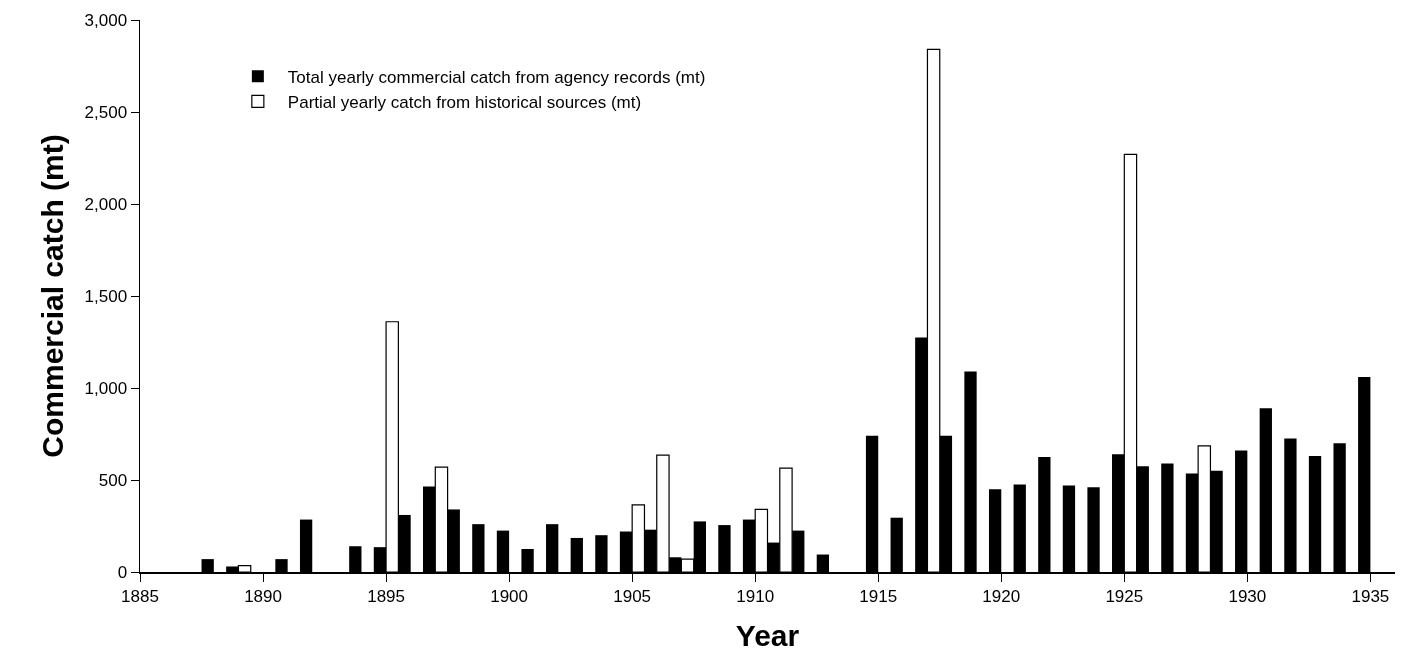 Image resolution: width=1408 pixels, height=668 pixels. I want to click on x-tick-label: 1890, so click(263, 596).